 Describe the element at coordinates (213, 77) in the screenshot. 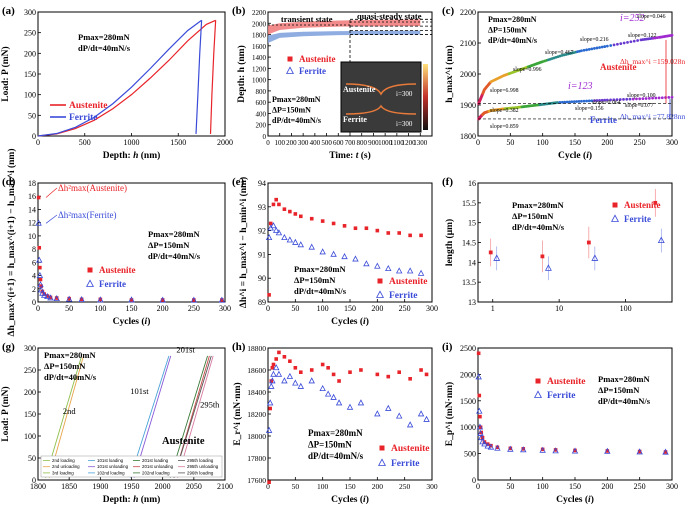

I see `unloading-curve` at that location.